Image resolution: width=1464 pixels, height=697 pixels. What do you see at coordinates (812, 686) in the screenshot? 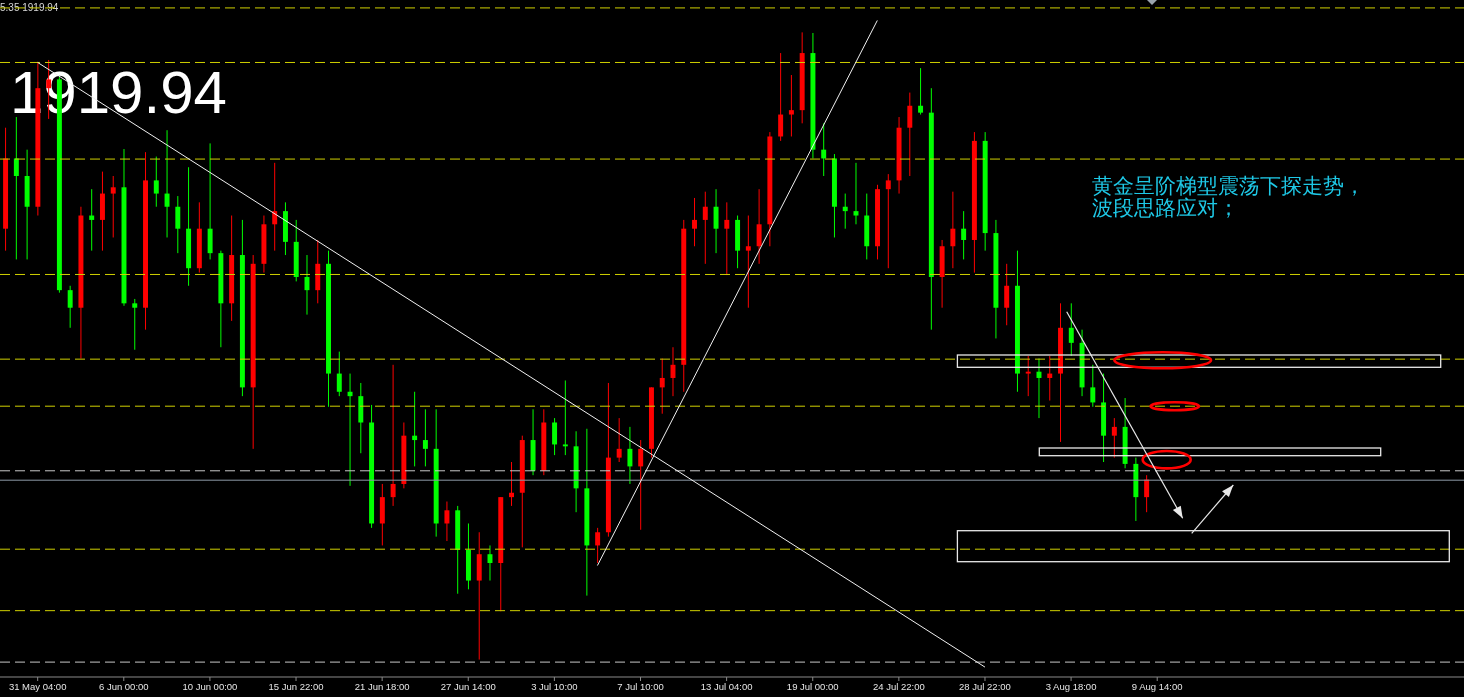
I see `x-tick-label: 19 Jul 00:00` at bounding box center [812, 686].